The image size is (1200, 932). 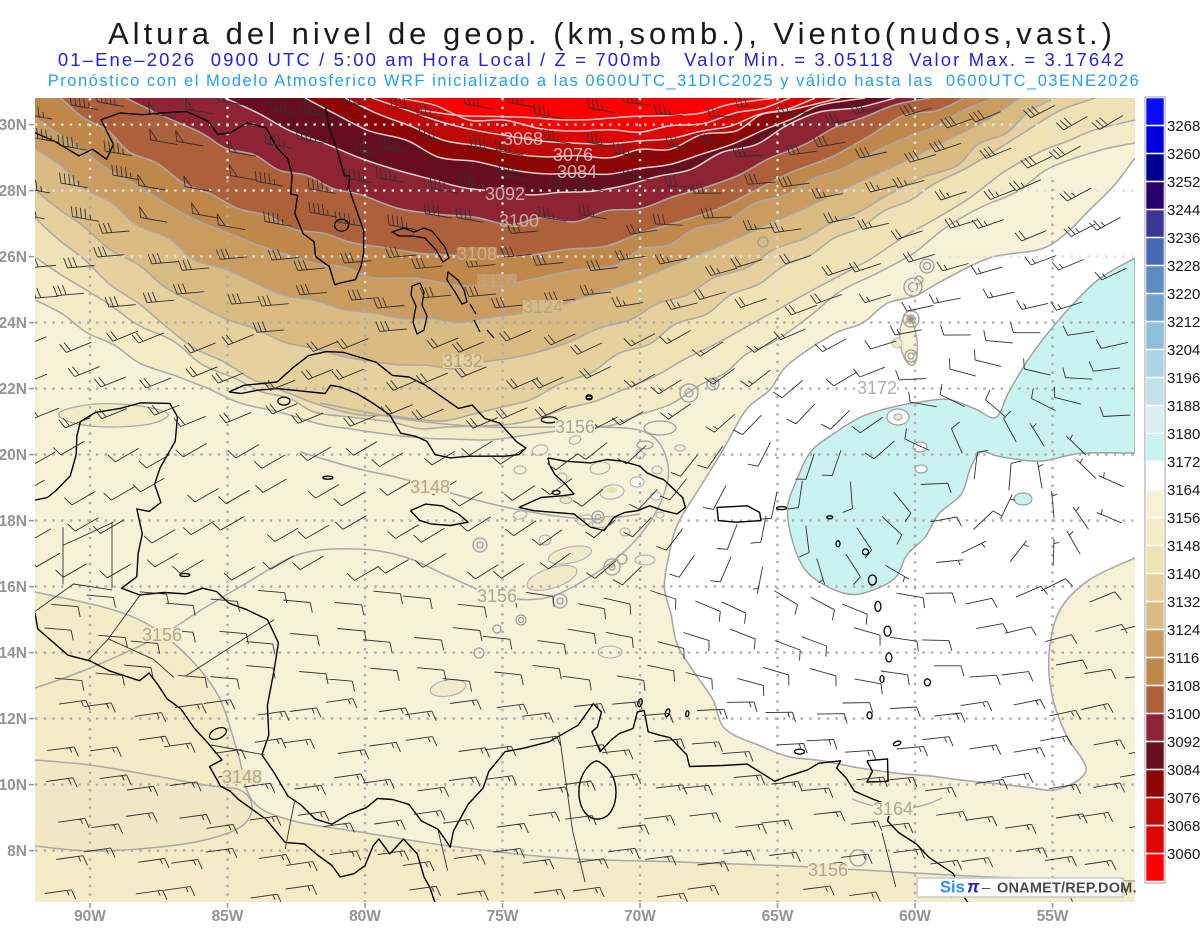 I want to click on svg-text: 55W, so click(x=1053, y=916).